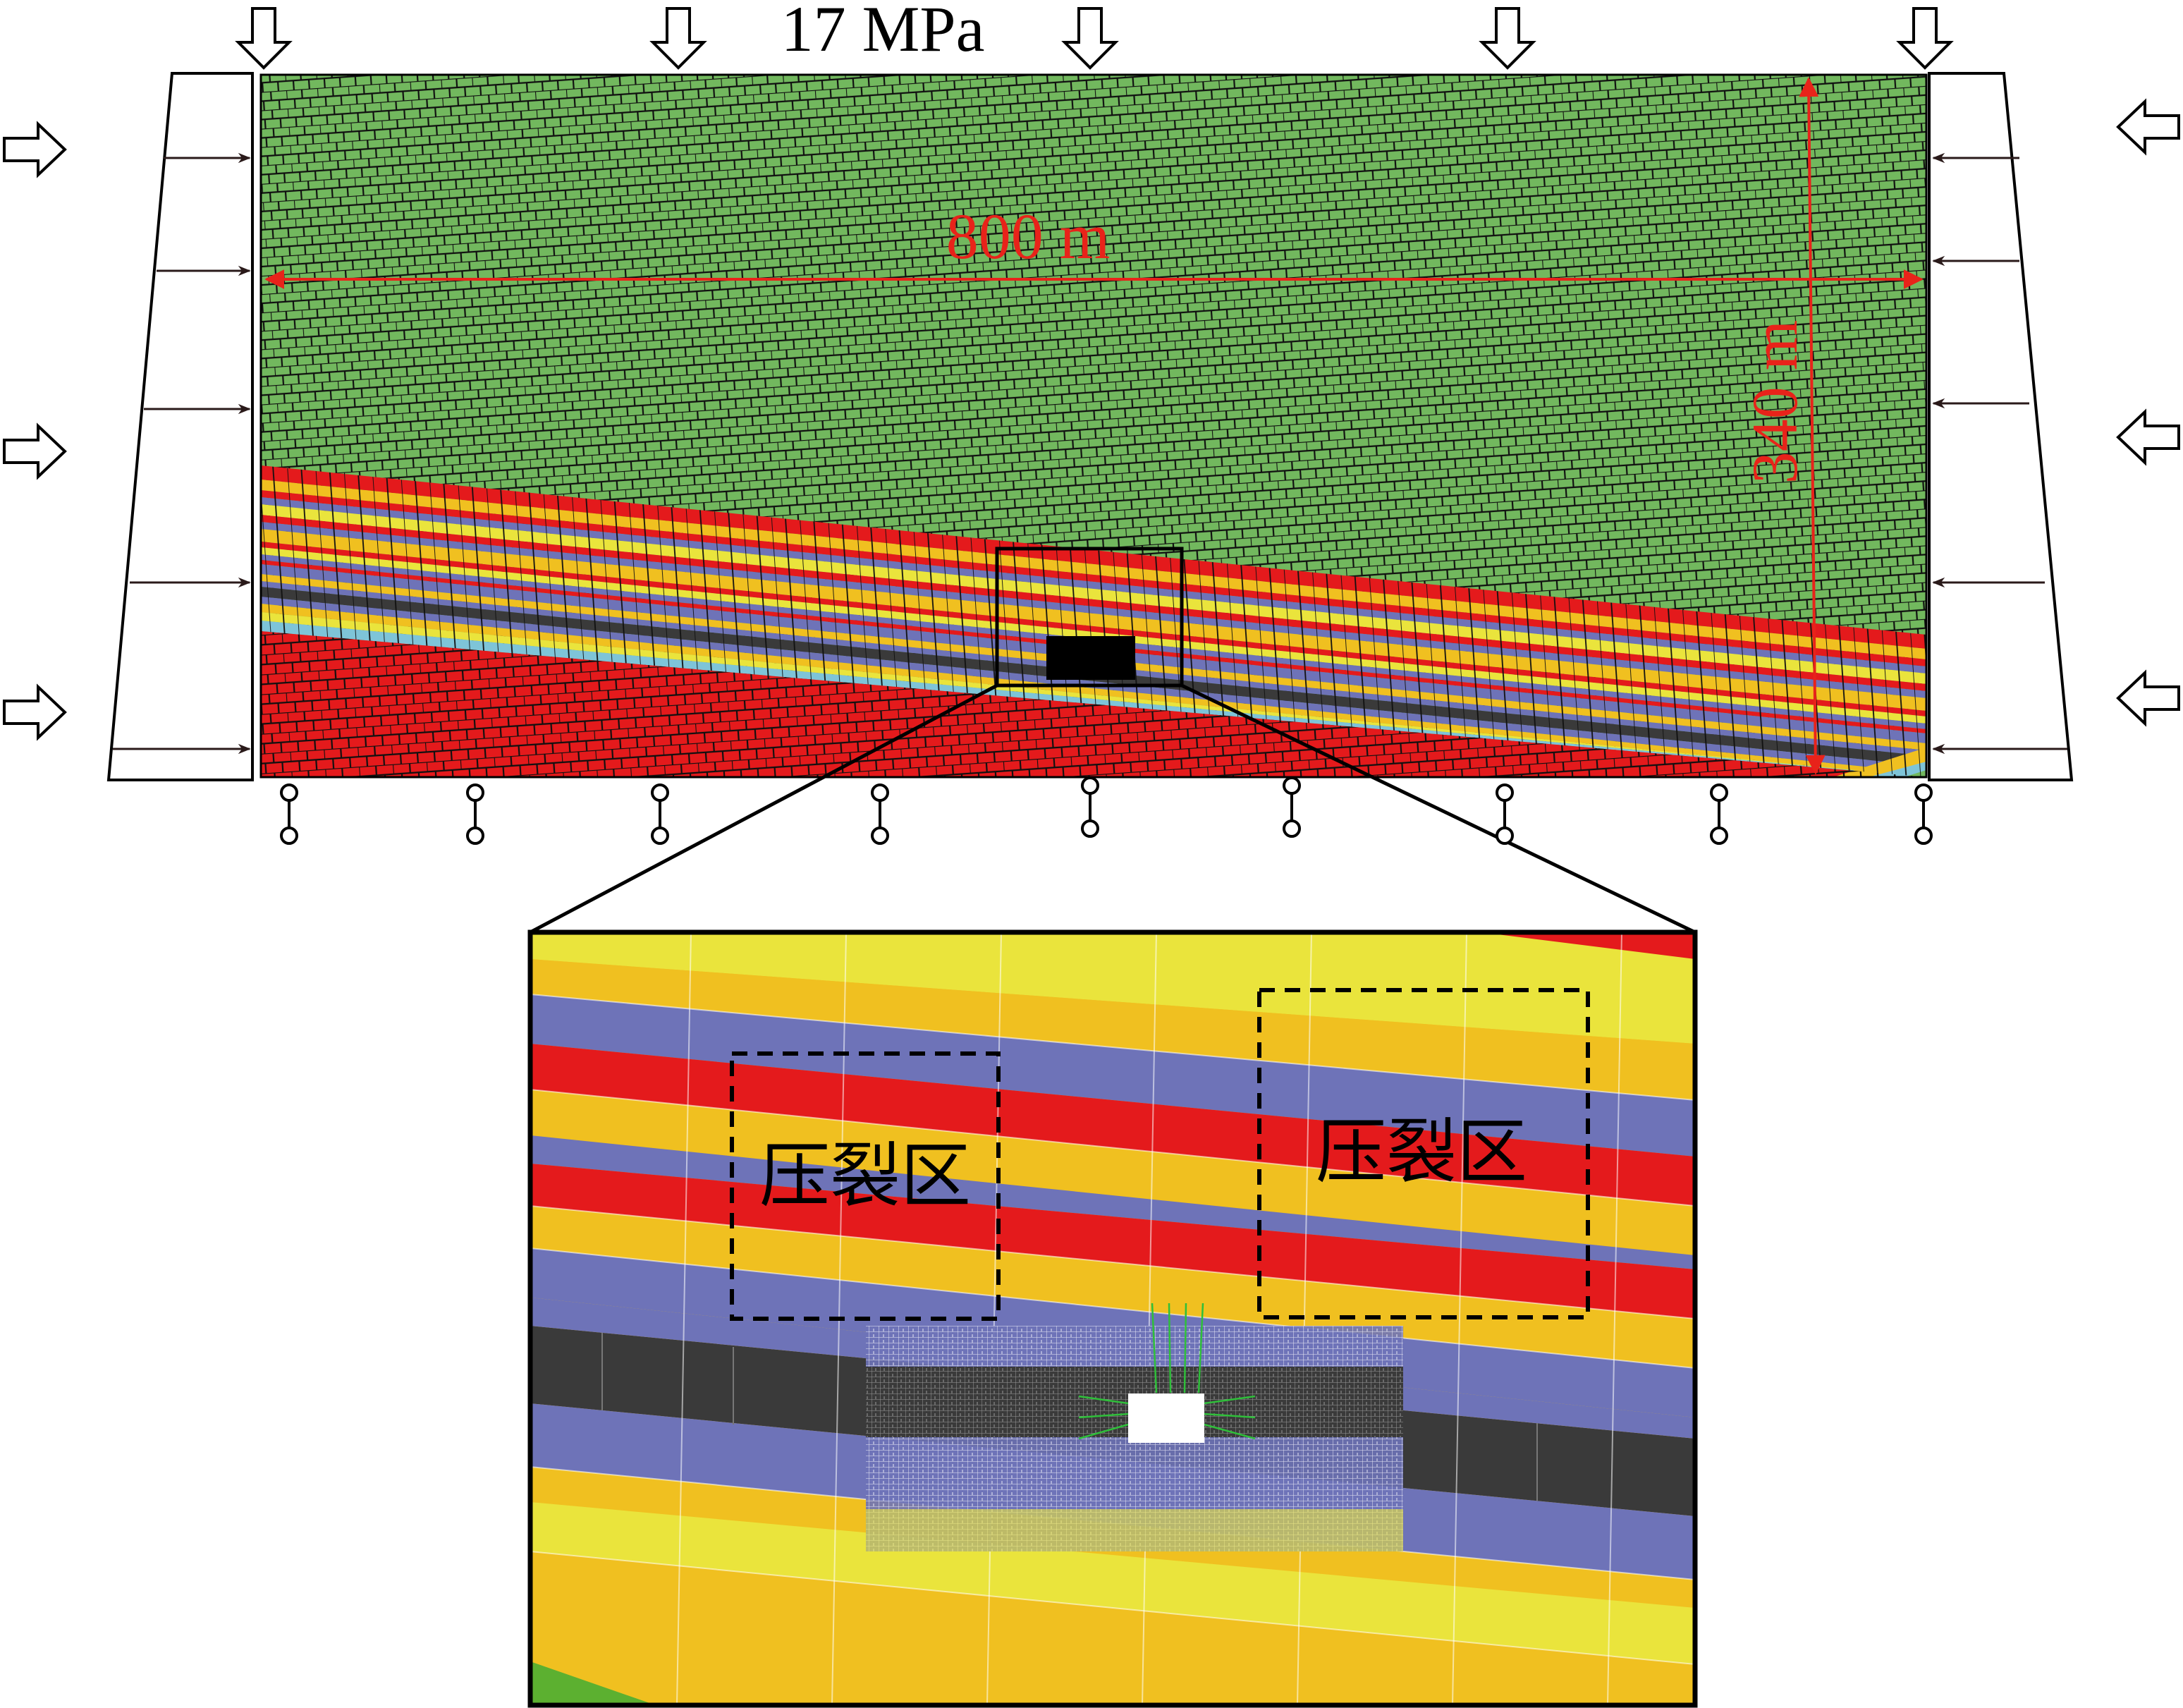  I want to click on height-label: 340 m, so click(1775, 402).